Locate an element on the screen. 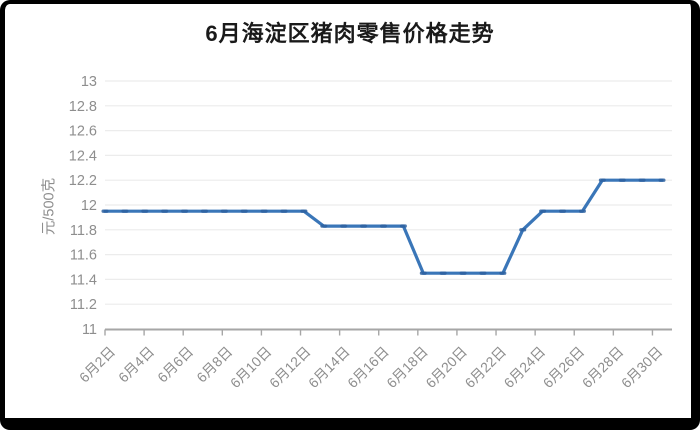  x-tick-label: 6月30日 is located at coordinates (642, 367).